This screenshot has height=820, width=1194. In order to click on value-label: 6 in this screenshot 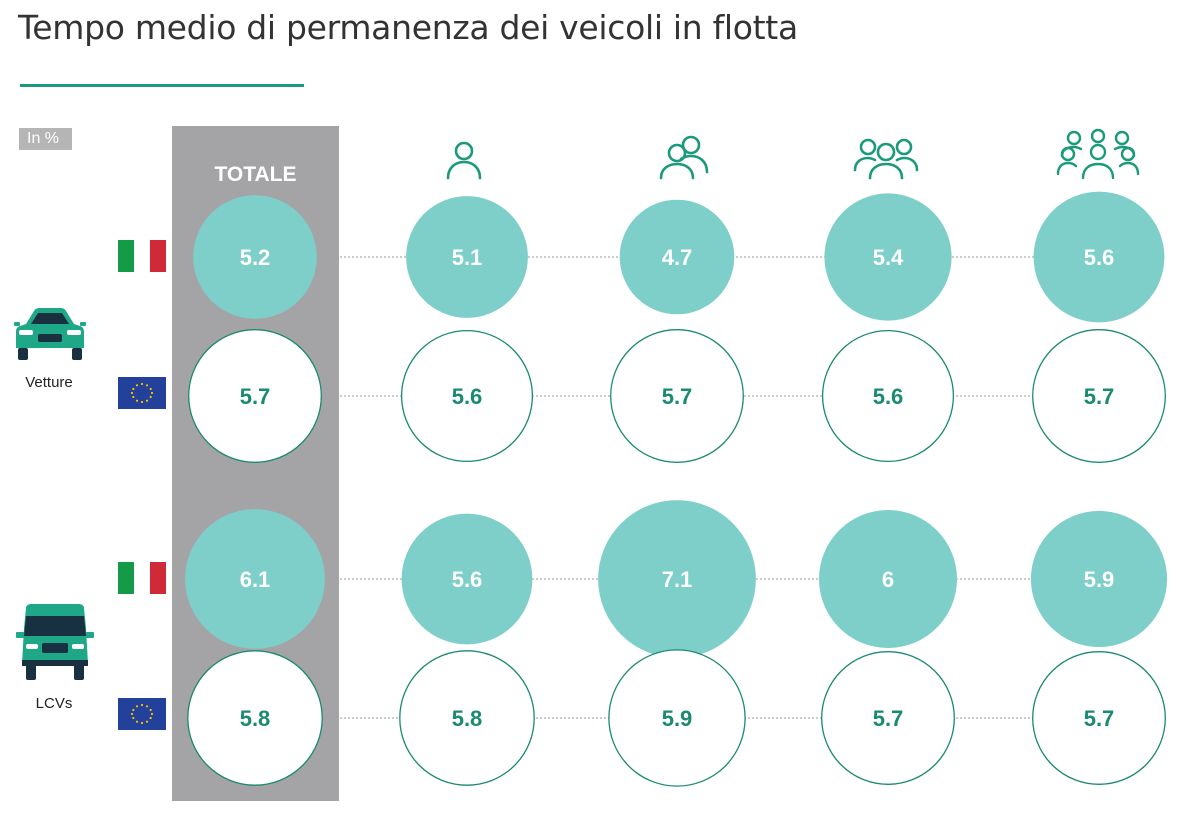, I will do `click(888, 579)`.